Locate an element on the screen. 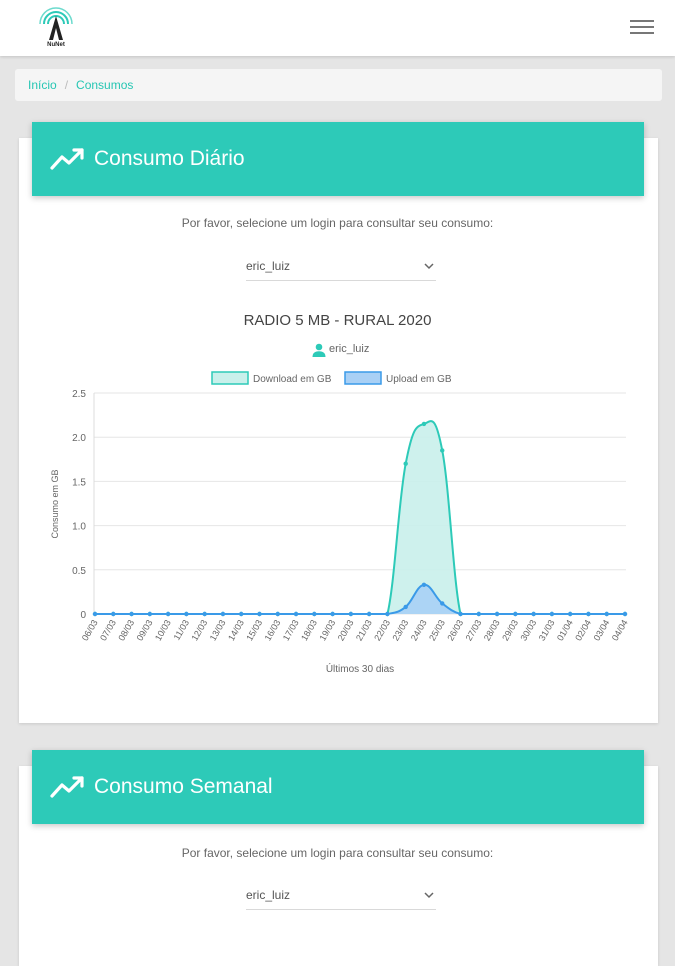  hamburger-menu-icon is located at coordinates (642, 28).